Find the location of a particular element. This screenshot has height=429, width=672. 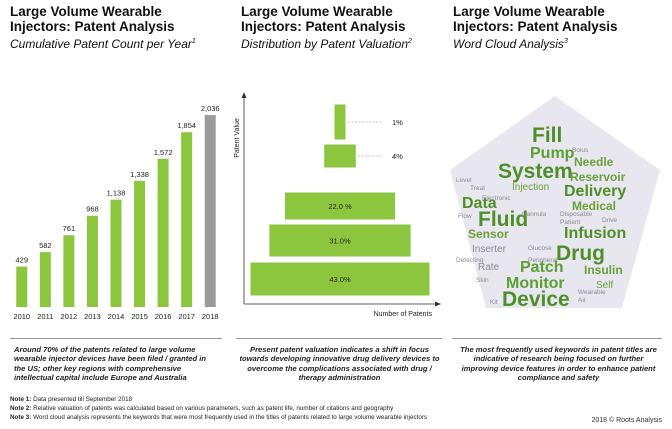

tier-label: 1% is located at coordinates (397, 122).